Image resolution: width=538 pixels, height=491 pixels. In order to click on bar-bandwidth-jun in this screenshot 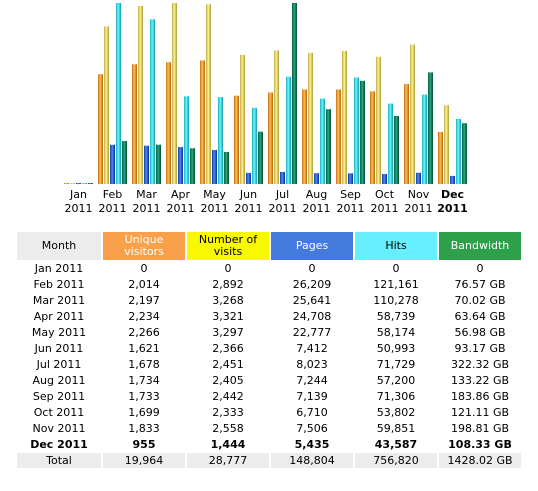, I will do `click(260, 157)`.